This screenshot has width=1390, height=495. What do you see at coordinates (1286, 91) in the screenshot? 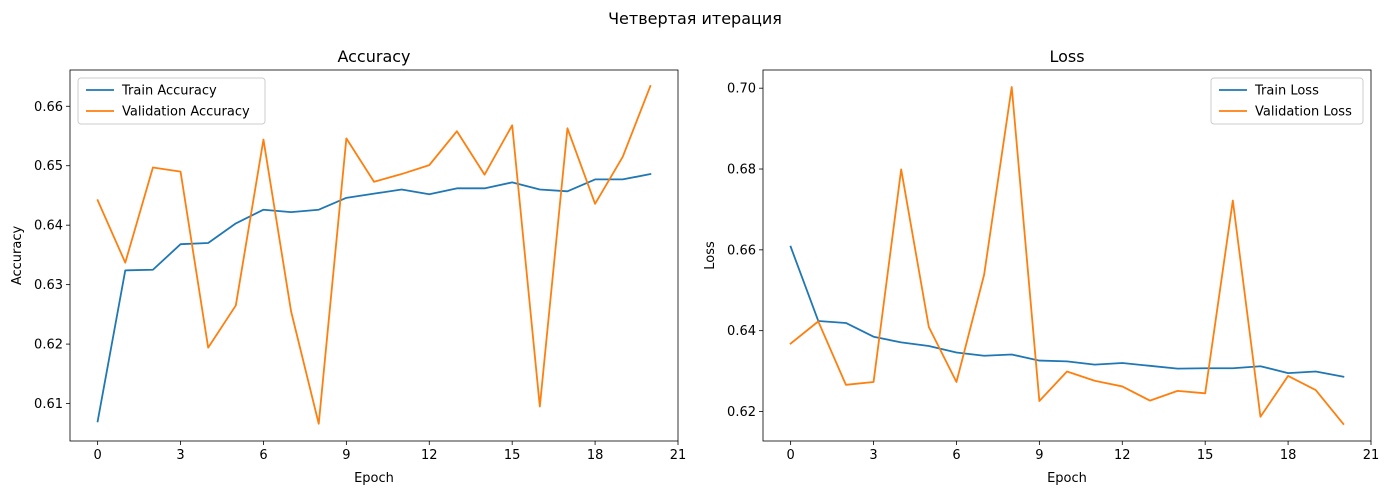
I see `legend-label-train-loss: Train Loss` at bounding box center [1286, 91].